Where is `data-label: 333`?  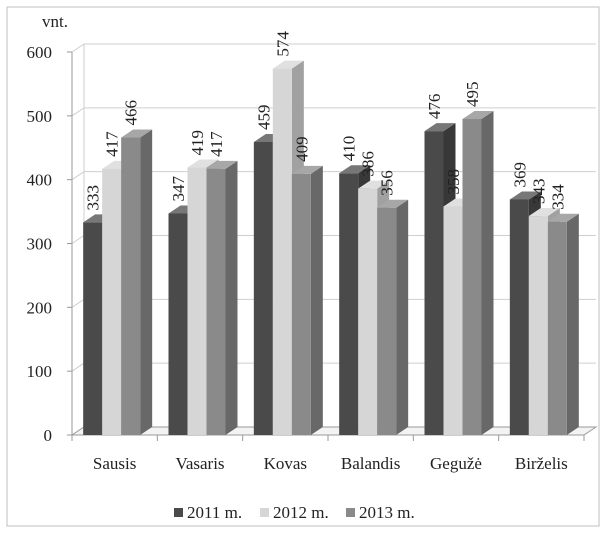
data-label: 333 is located at coordinates (93, 198).